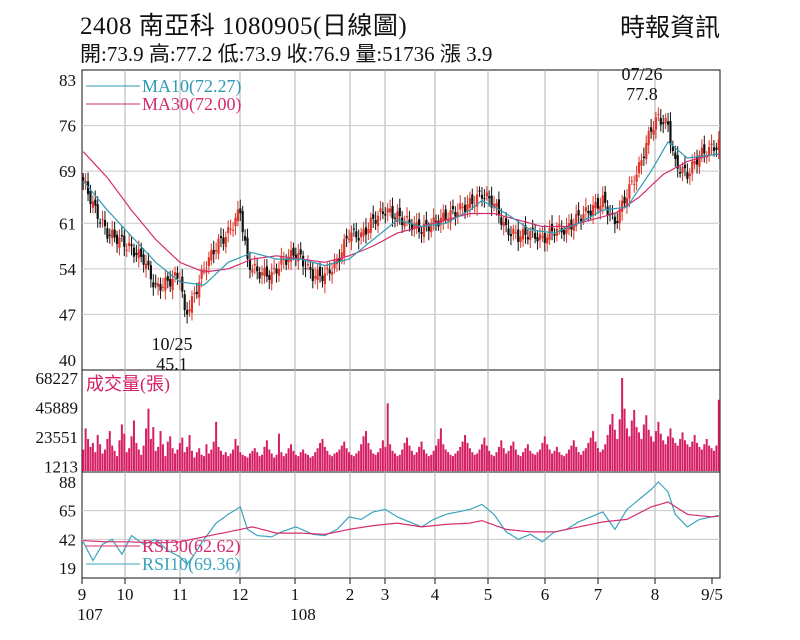  What do you see at coordinates (655, 594) in the screenshot?
I see `x-tick-label: 8` at bounding box center [655, 594].